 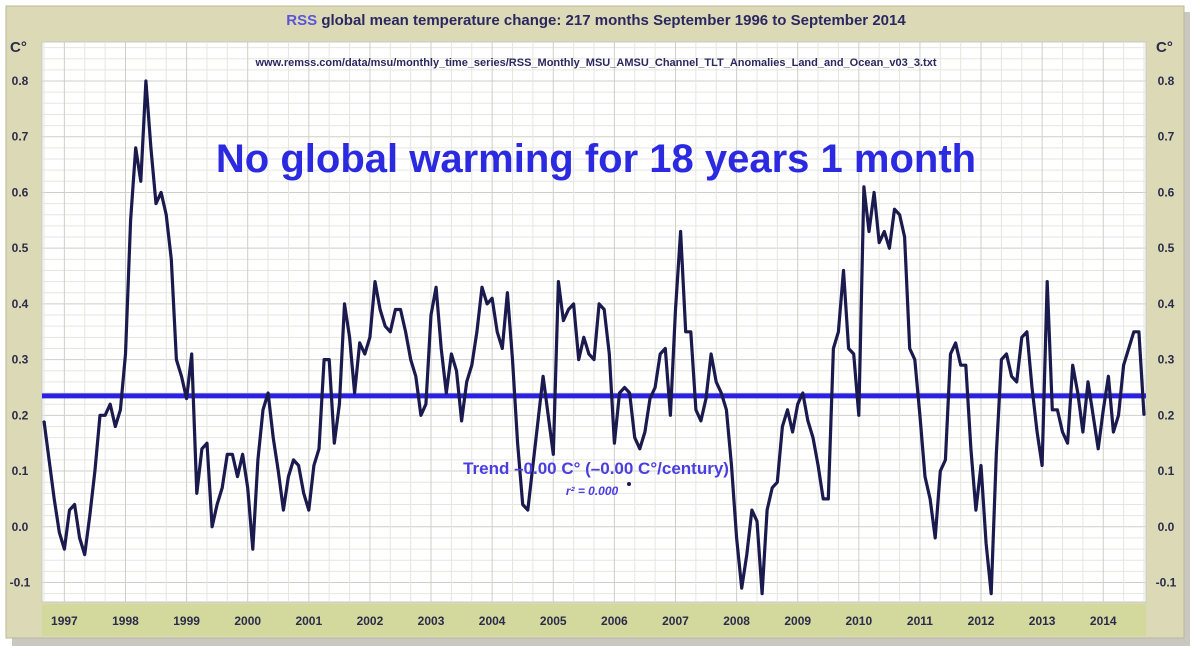 What do you see at coordinates (20, 527) in the screenshot?
I see `y-tick-label-left: 0.0` at bounding box center [20, 527].